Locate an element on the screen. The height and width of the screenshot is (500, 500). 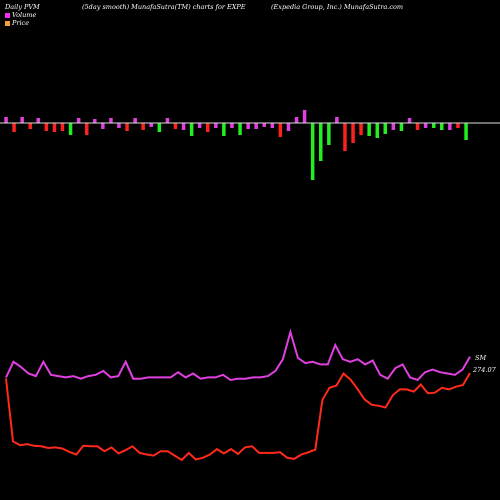
price-last-value-label: 274.07 is located at coordinates (484, 370).